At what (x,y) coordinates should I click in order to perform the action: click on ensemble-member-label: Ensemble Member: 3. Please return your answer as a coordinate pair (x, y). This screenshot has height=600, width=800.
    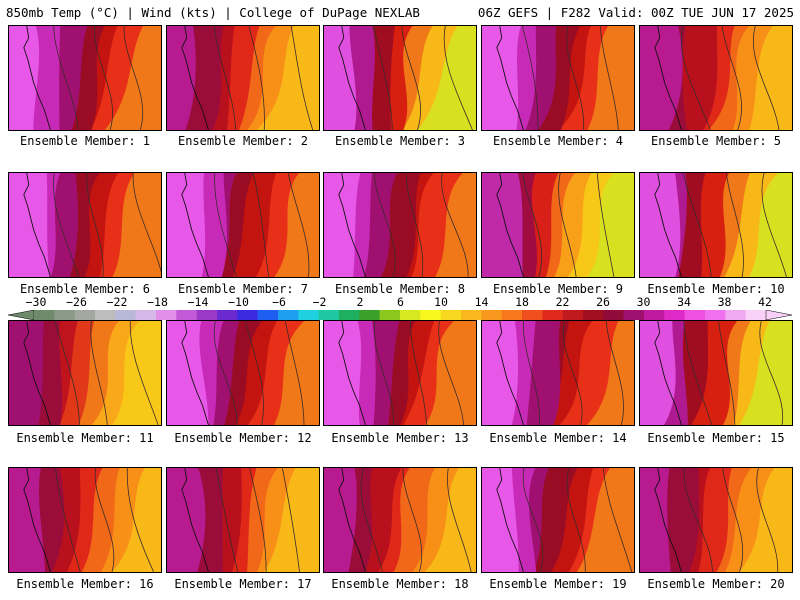
    Looking at the image, I should click on (400, 141).